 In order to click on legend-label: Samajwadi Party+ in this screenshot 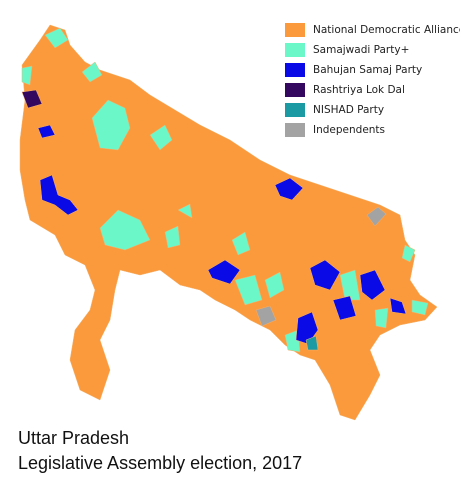, I will do `click(361, 50)`.